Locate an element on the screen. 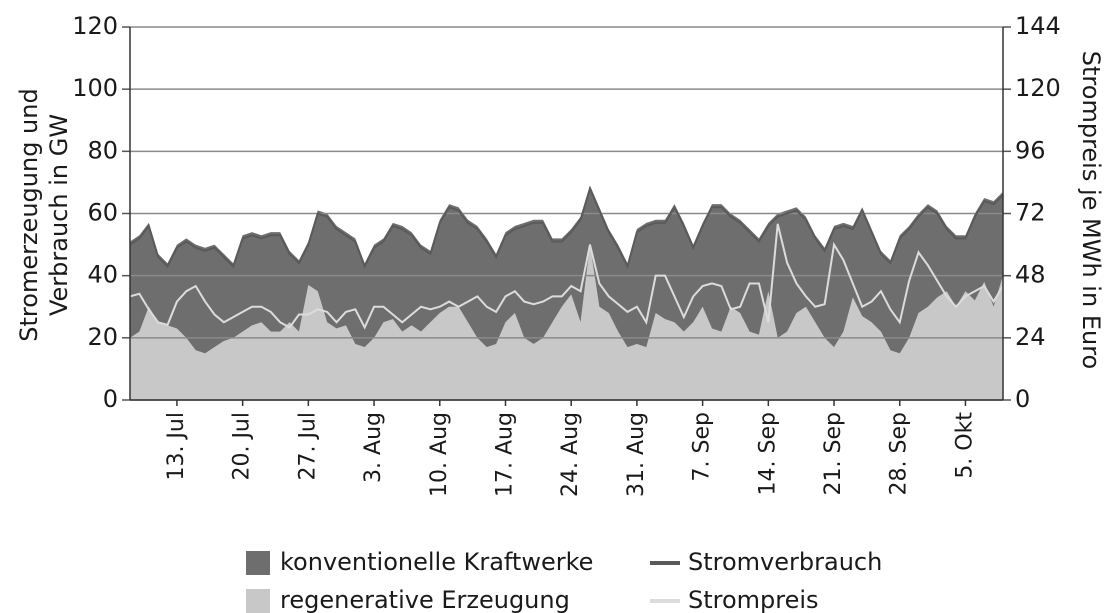 Image resolution: width=1110 pixels, height=613 pixels. y-tick-label: 60 is located at coordinates (102, 213).